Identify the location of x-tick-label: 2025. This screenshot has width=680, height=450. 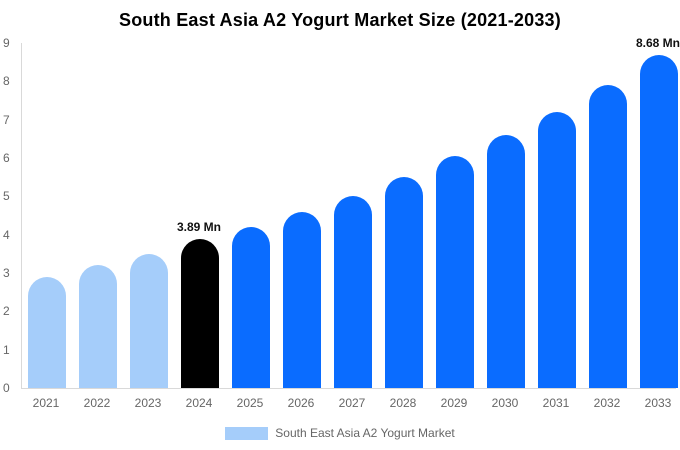
(250, 403).